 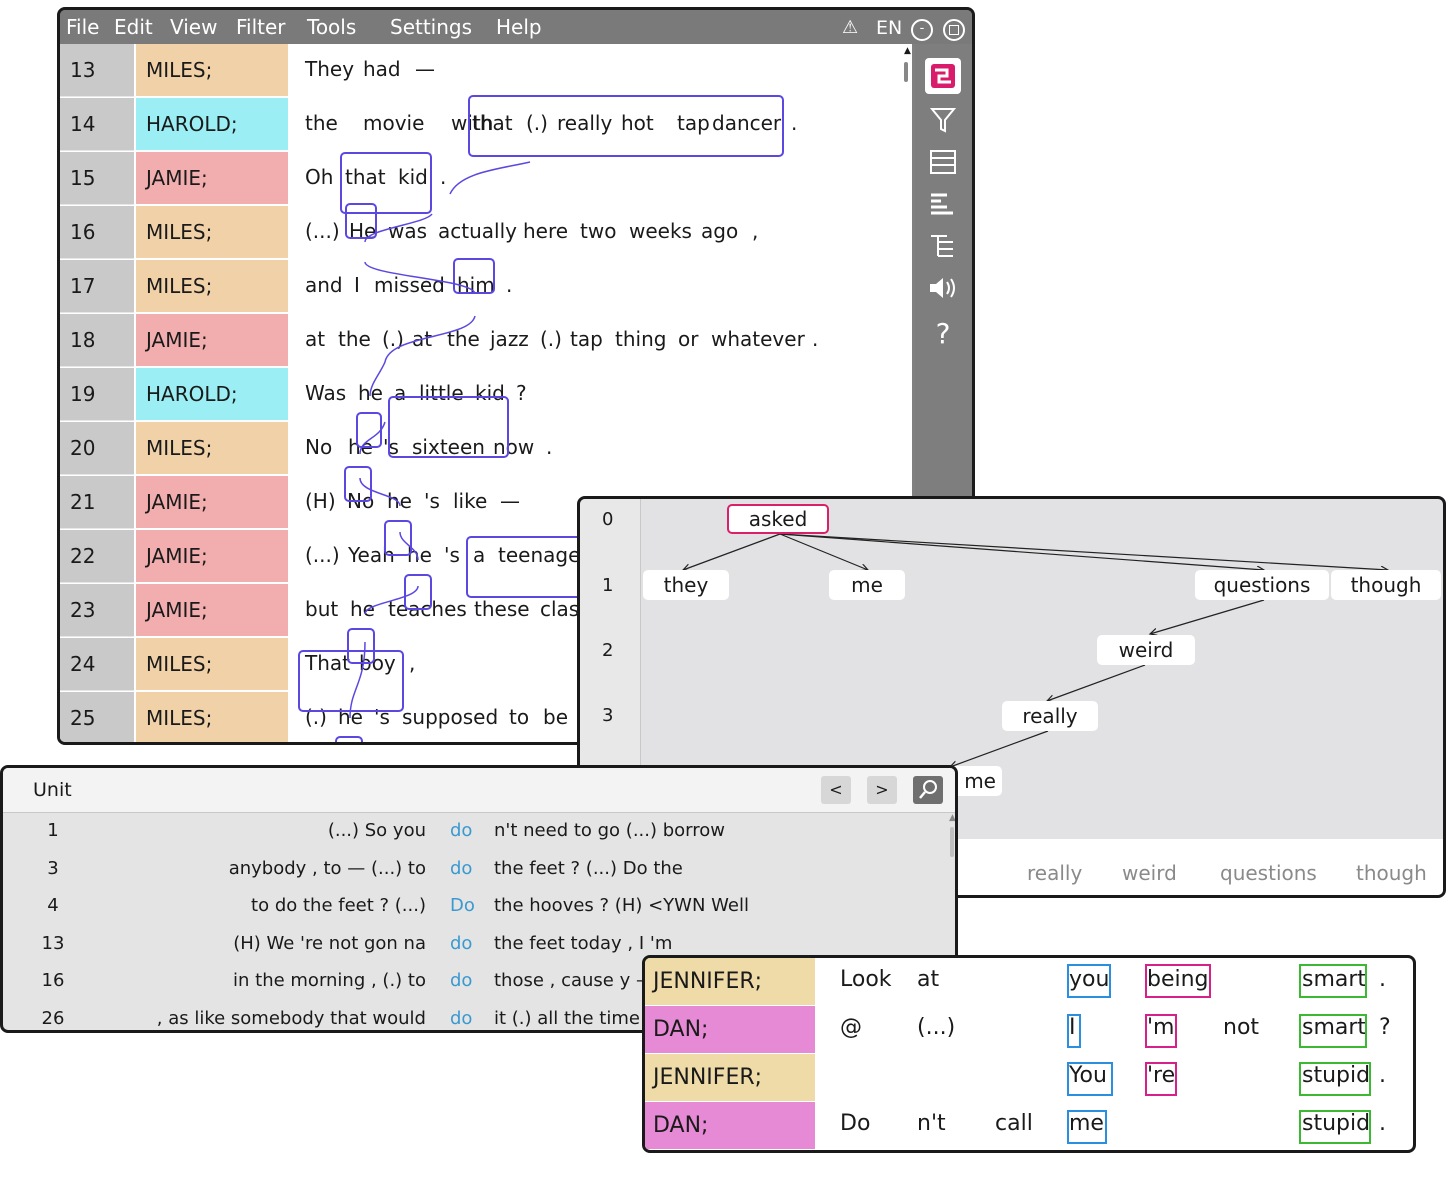 I want to click on token: to, so click(x=519, y=717).